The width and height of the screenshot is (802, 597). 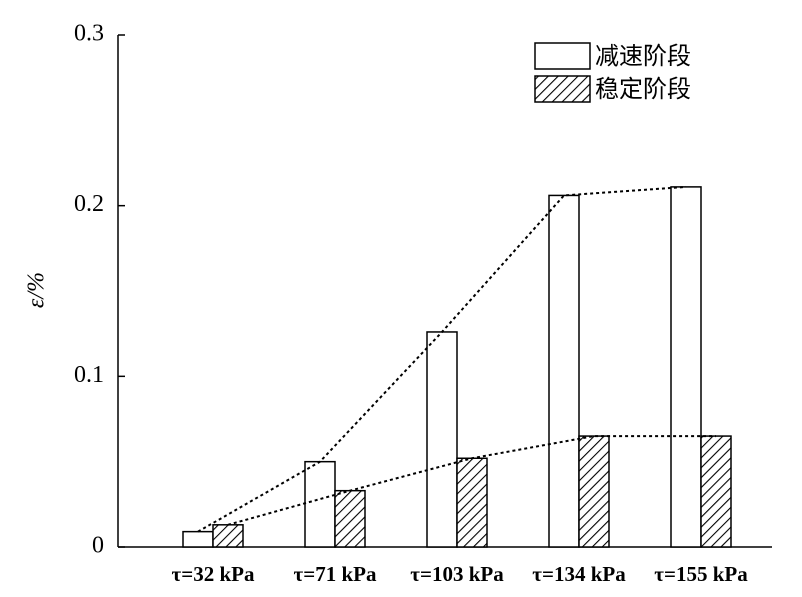 I want to click on y-axis-label: ε/%, so click(x=37, y=290).